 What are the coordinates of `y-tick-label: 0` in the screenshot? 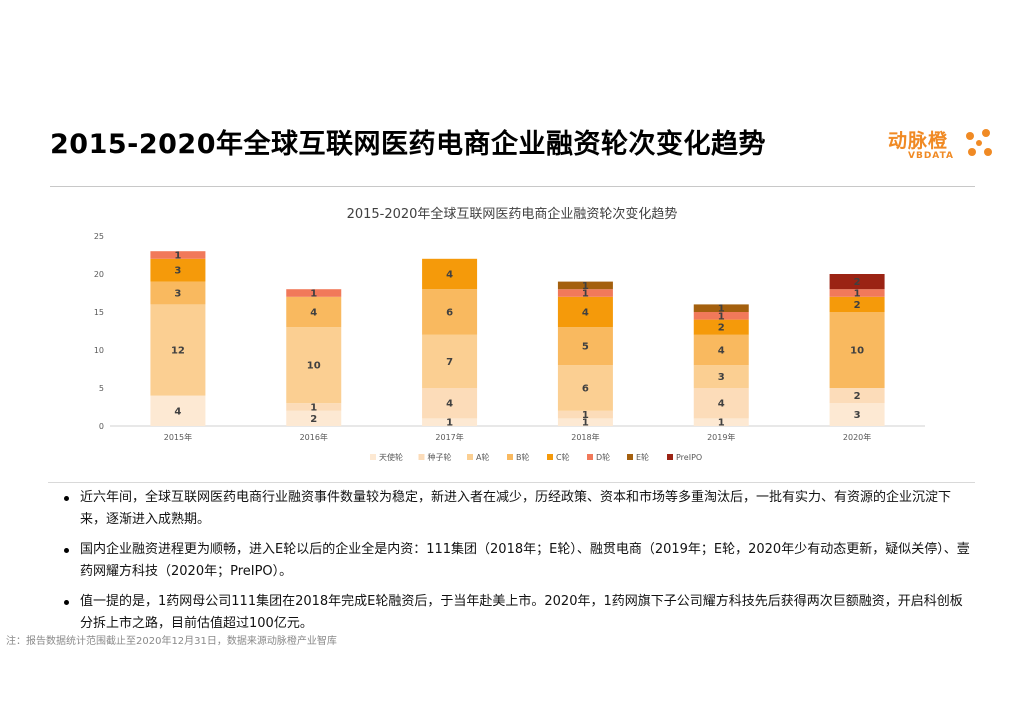 It's located at (101, 426).